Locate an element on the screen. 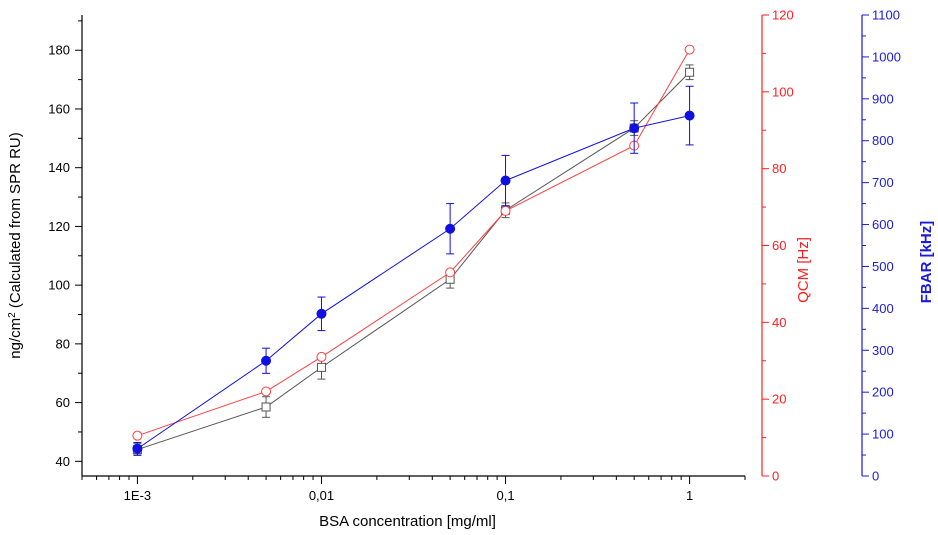 The image size is (938, 535). y-spr-tick-label: 180 is located at coordinates (59, 50).